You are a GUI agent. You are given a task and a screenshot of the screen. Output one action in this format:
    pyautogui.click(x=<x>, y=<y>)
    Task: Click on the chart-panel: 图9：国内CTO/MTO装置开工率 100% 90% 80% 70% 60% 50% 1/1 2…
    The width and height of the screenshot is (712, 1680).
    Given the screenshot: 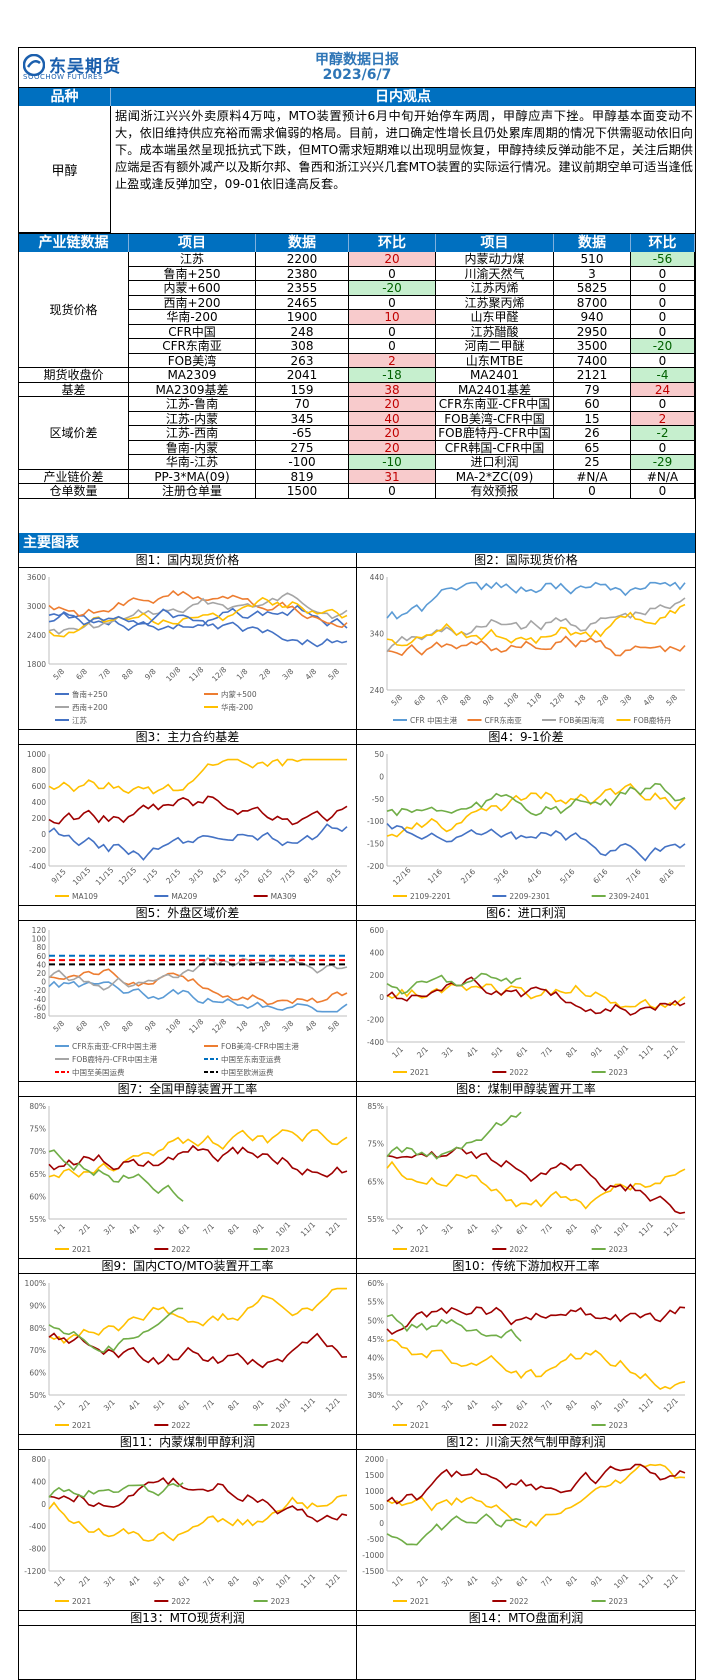 What is the action you would take?
    pyautogui.click(x=188, y=1347)
    